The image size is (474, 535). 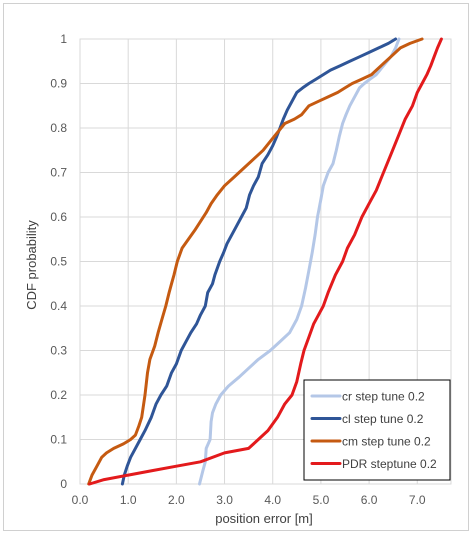 What do you see at coordinates (58, 173) in the screenshot?
I see `y-tick-label: 0.7` at bounding box center [58, 173].